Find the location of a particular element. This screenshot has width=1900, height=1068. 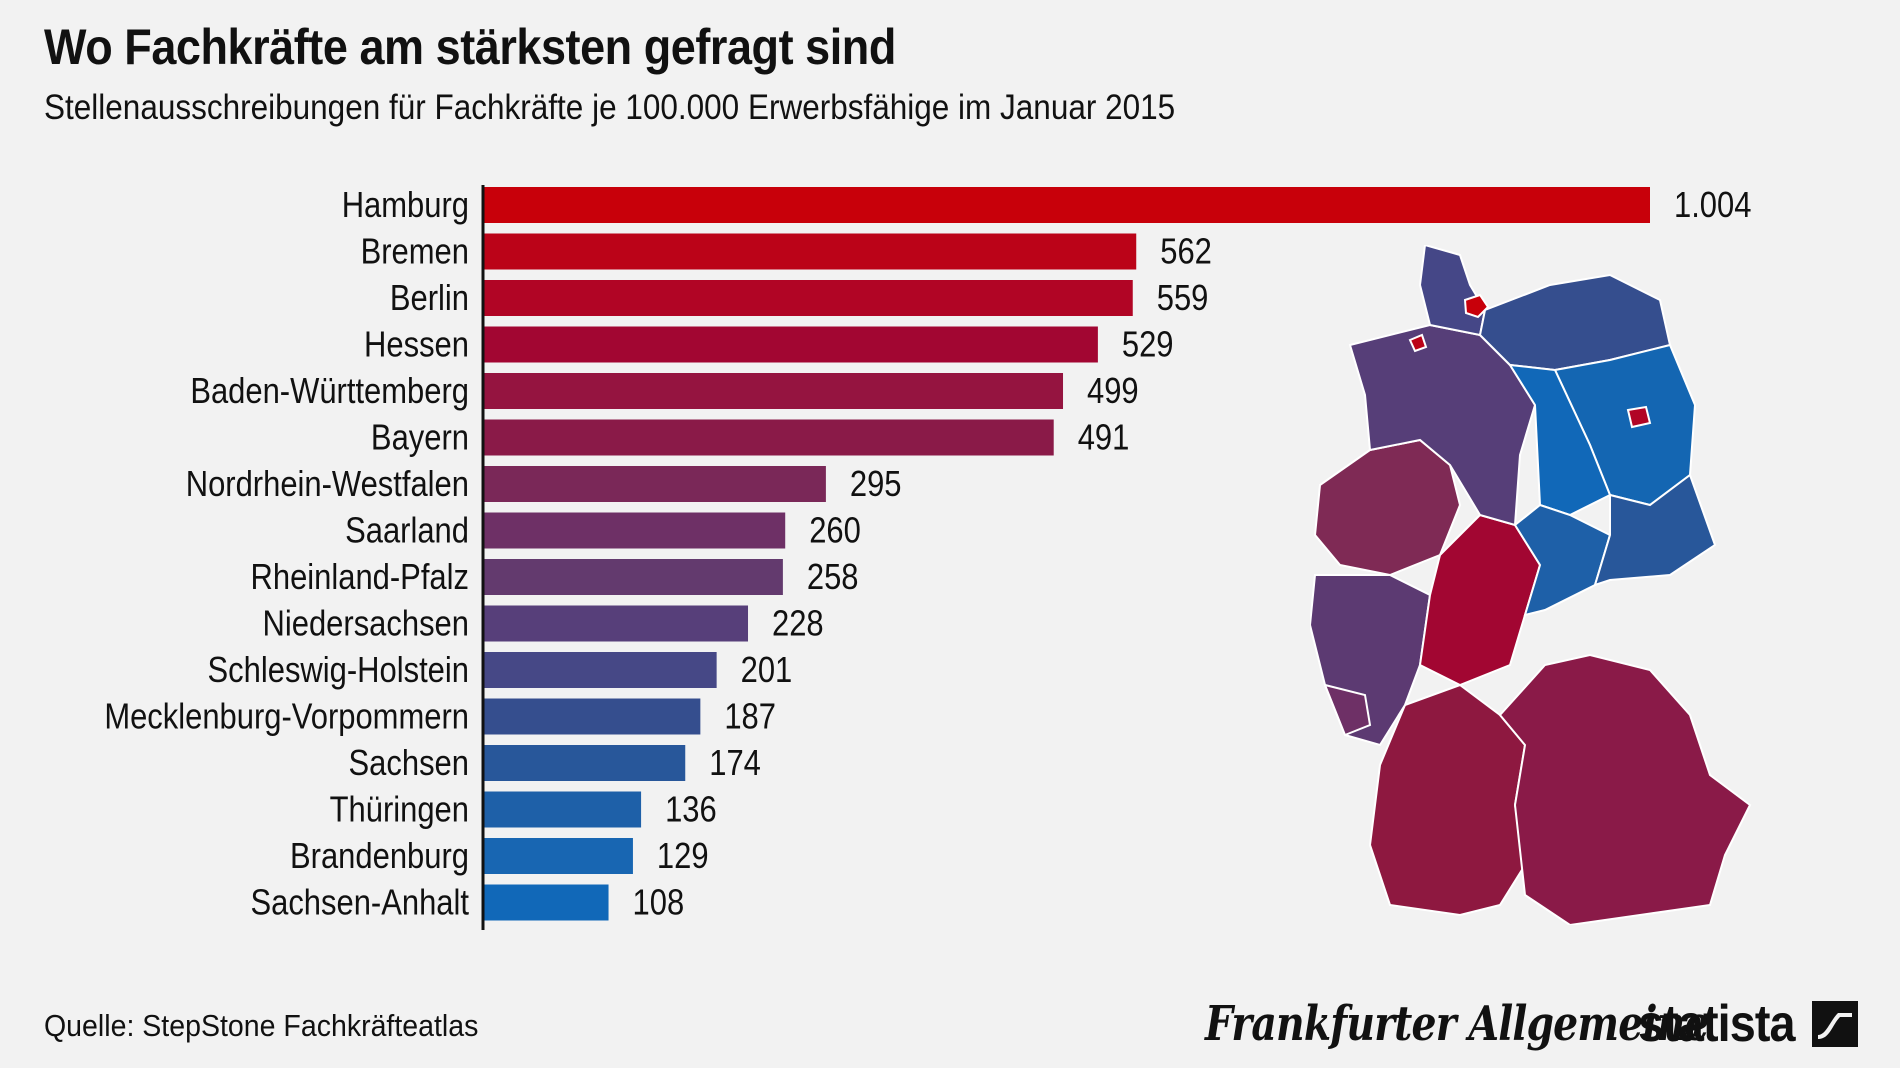

bar-thüringen is located at coordinates (562, 809).